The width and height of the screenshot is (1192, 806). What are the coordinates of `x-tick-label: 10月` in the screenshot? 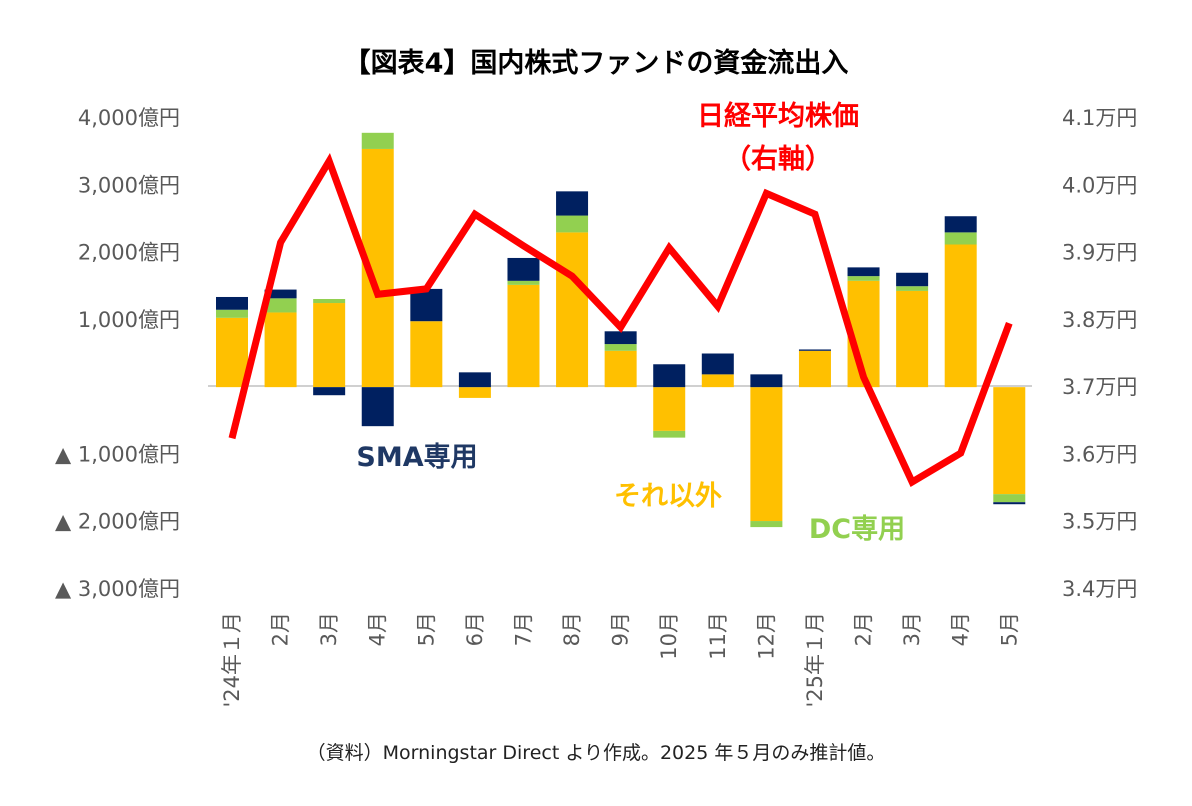 It's located at (669, 636).